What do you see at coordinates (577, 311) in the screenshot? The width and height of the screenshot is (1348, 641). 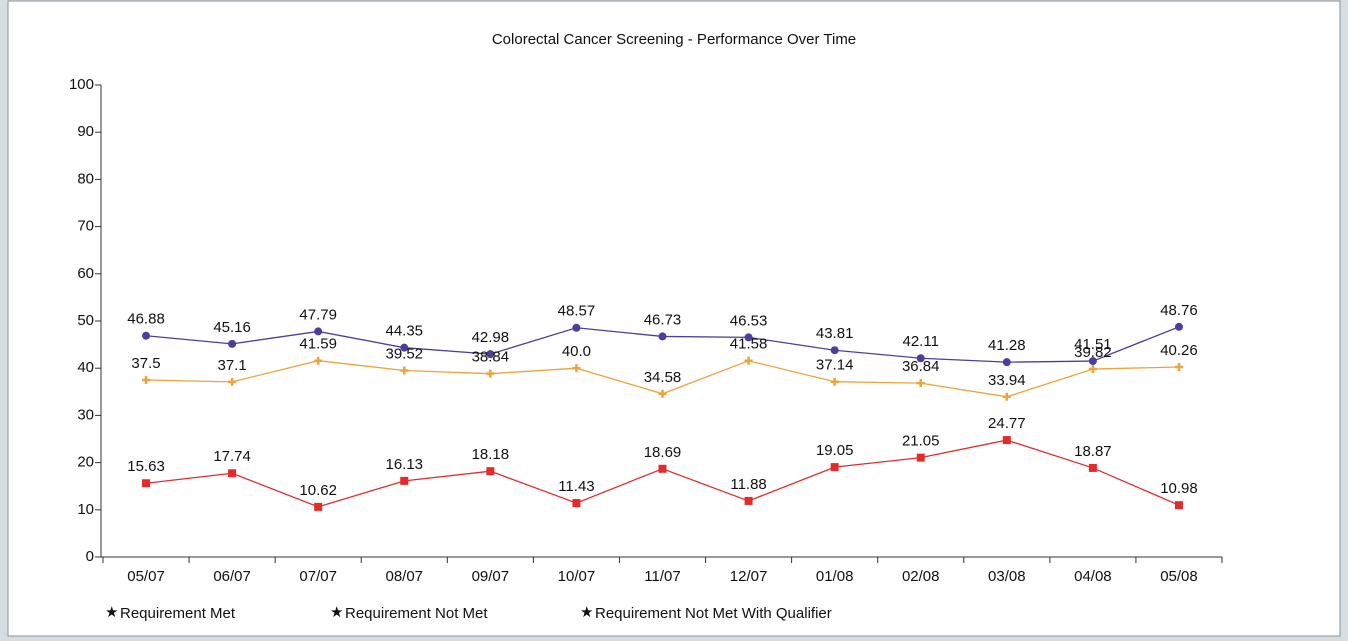 I see `data-label: 48.57` at bounding box center [577, 311].